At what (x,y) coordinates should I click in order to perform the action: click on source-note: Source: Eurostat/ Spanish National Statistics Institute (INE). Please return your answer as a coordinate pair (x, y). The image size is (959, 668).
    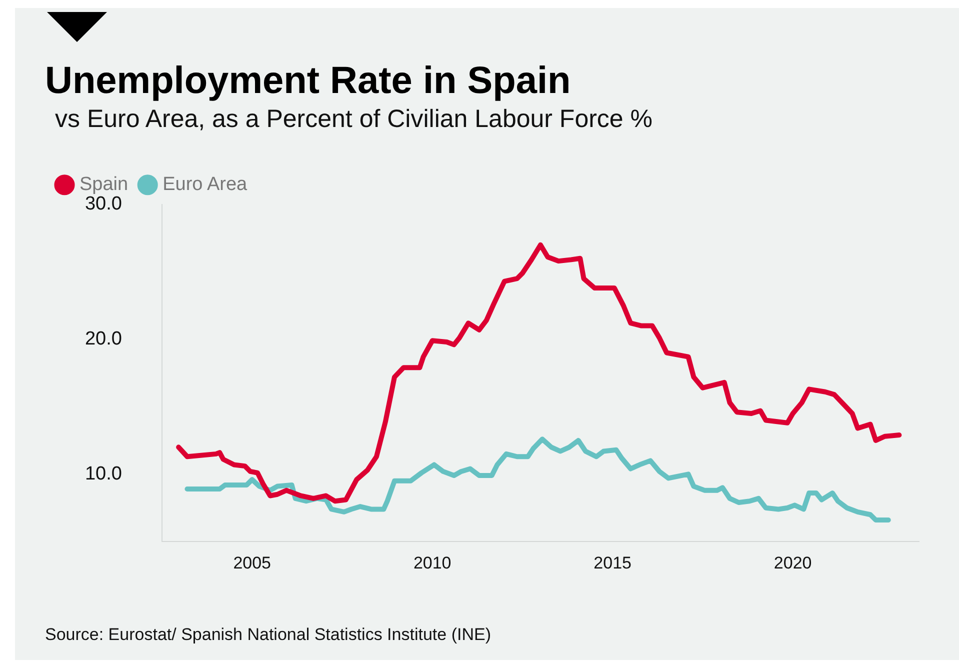
    Looking at the image, I should click on (268, 635).